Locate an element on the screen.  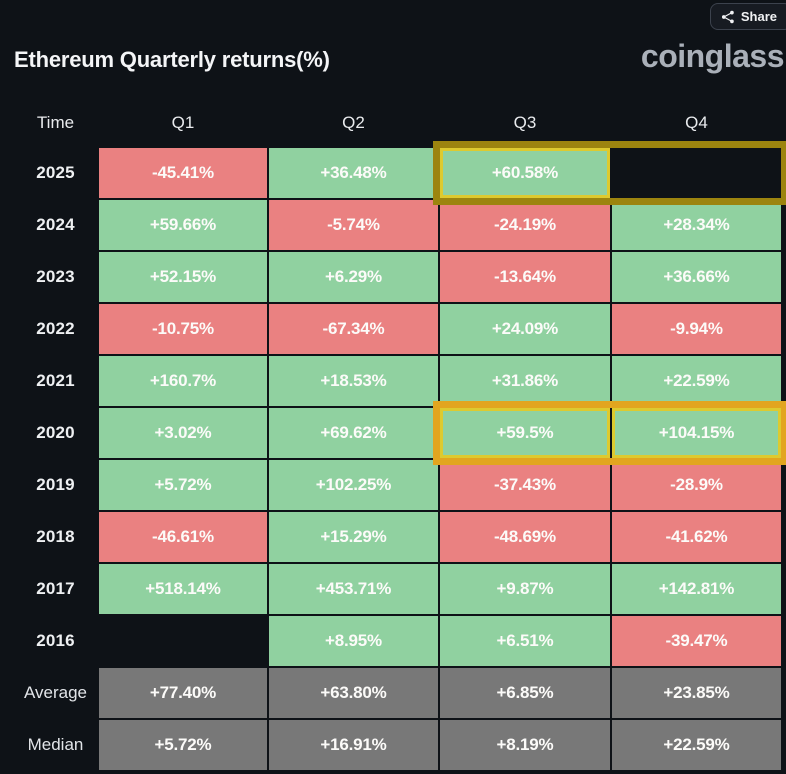
coinglass-logo: coinglass is located at coordinates (712, 56).